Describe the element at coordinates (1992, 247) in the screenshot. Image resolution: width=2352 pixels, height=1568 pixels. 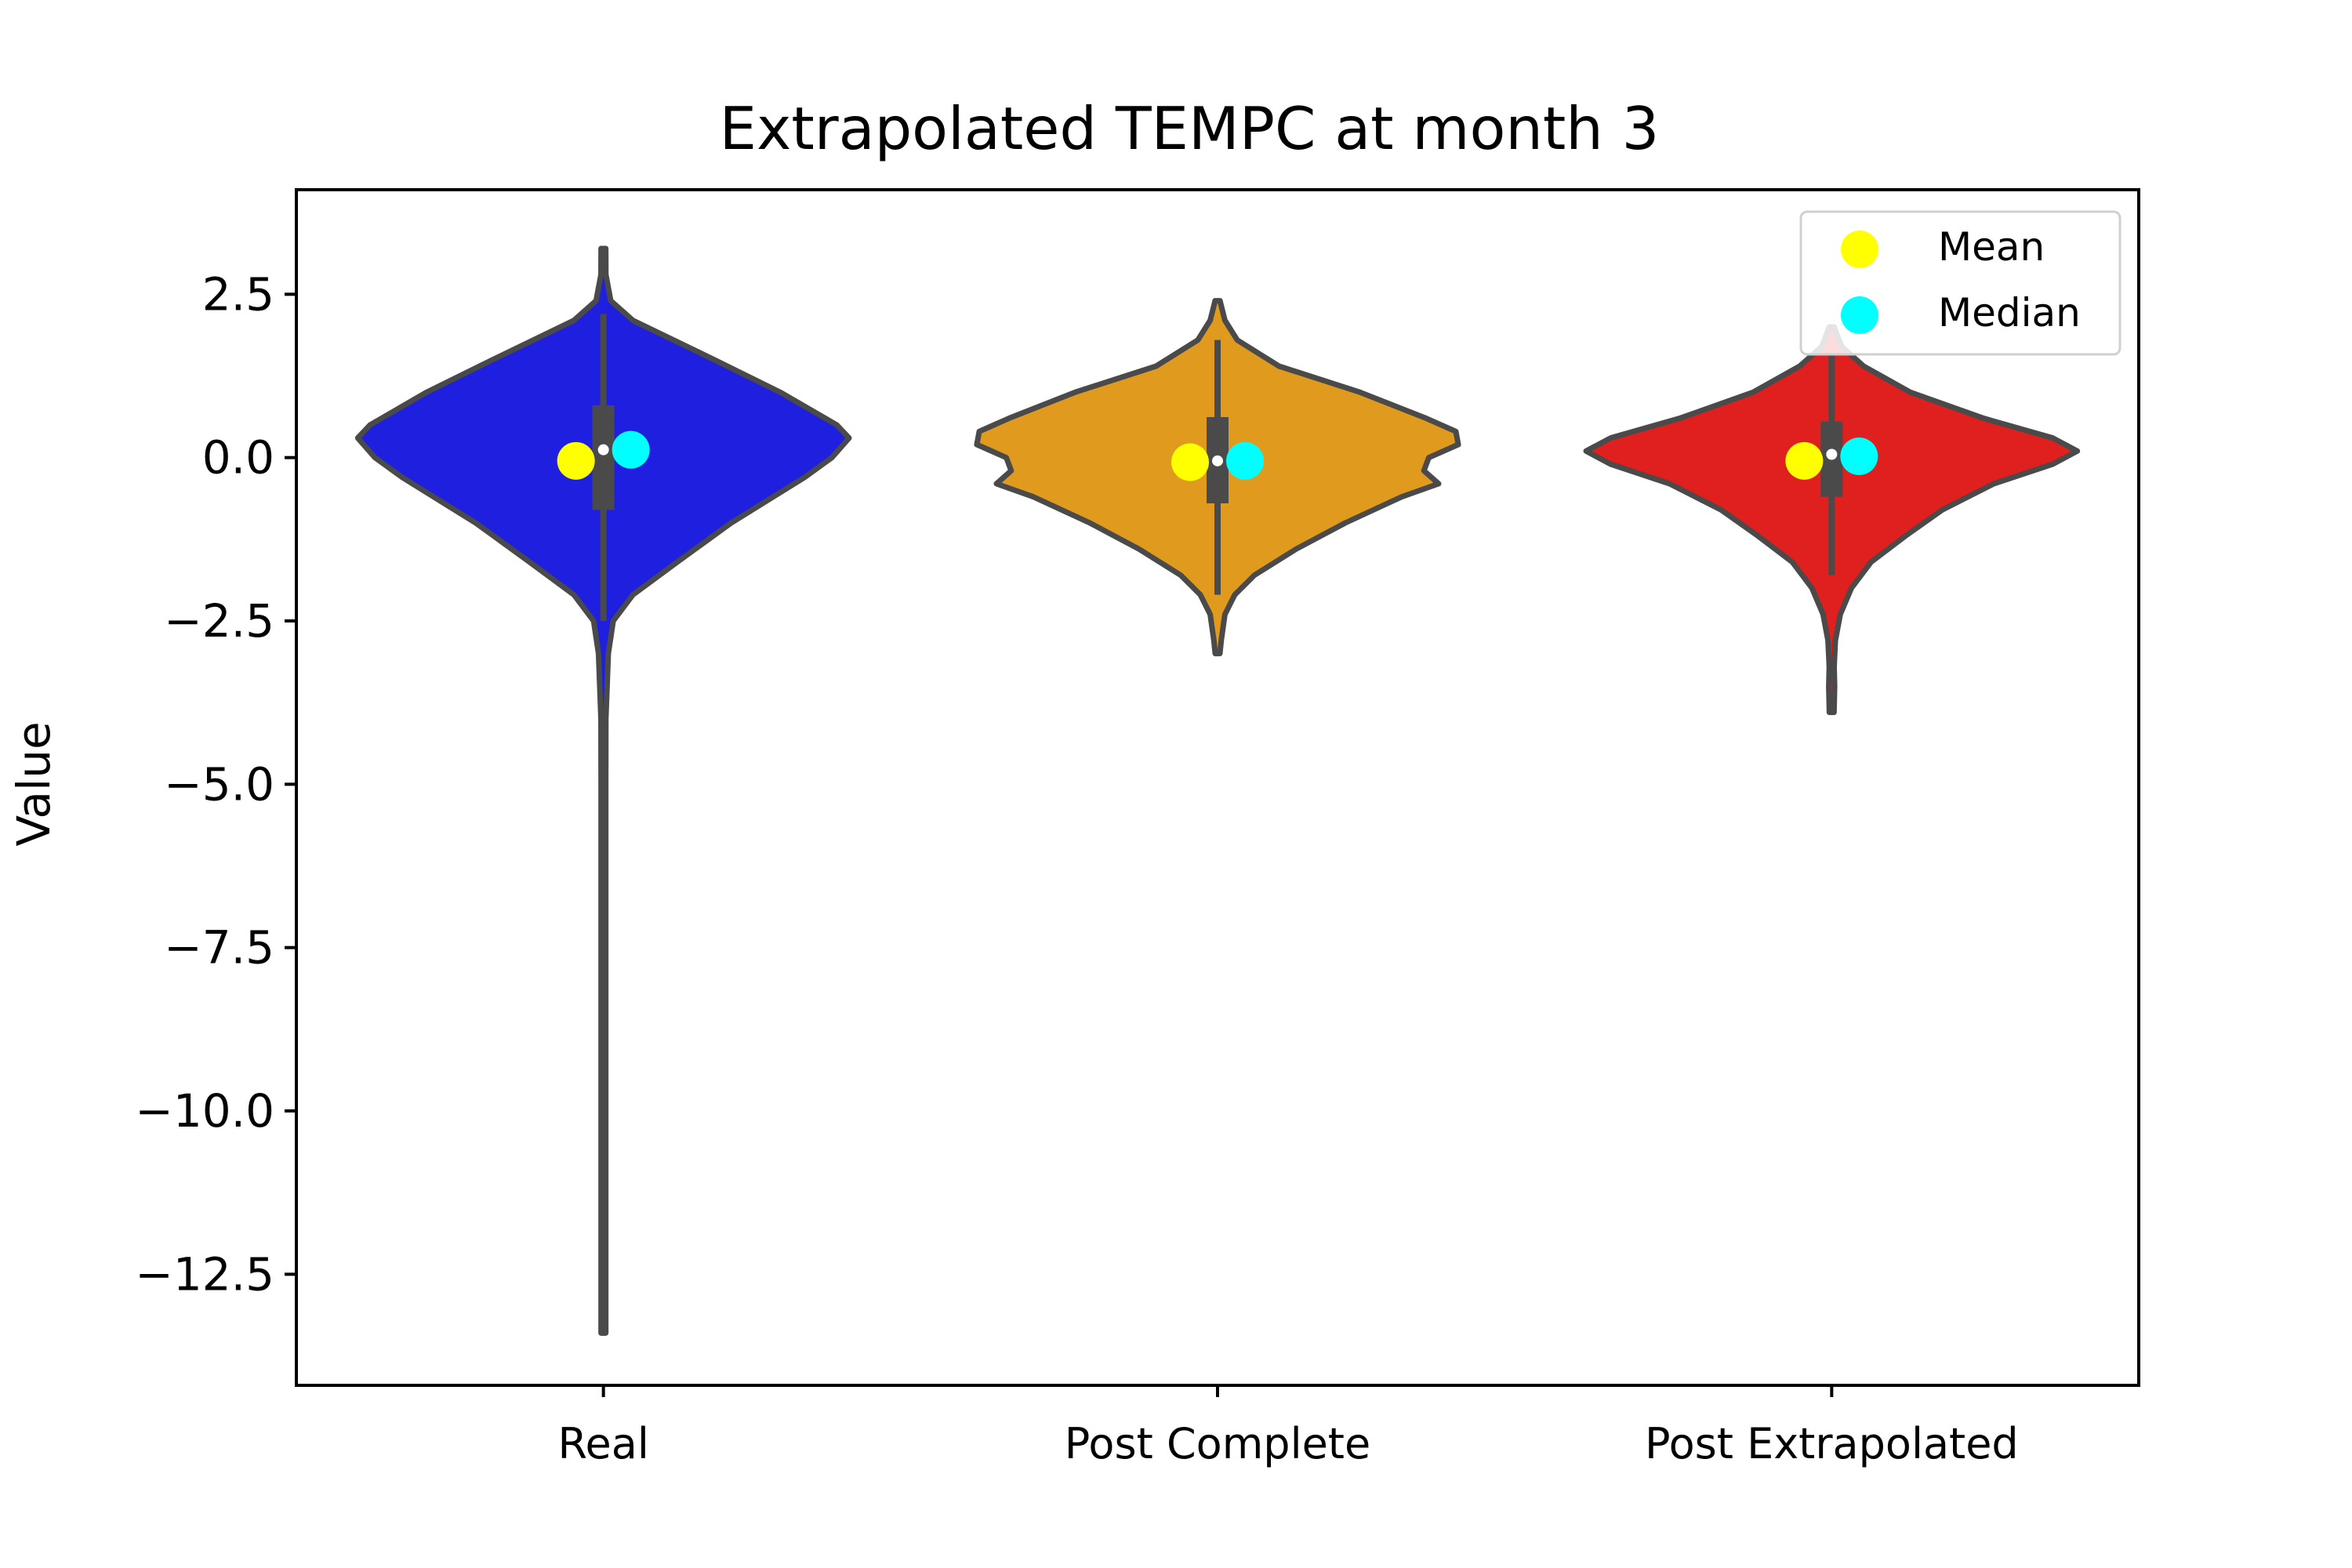
I see `legend-mean-label: Mean` at that location.